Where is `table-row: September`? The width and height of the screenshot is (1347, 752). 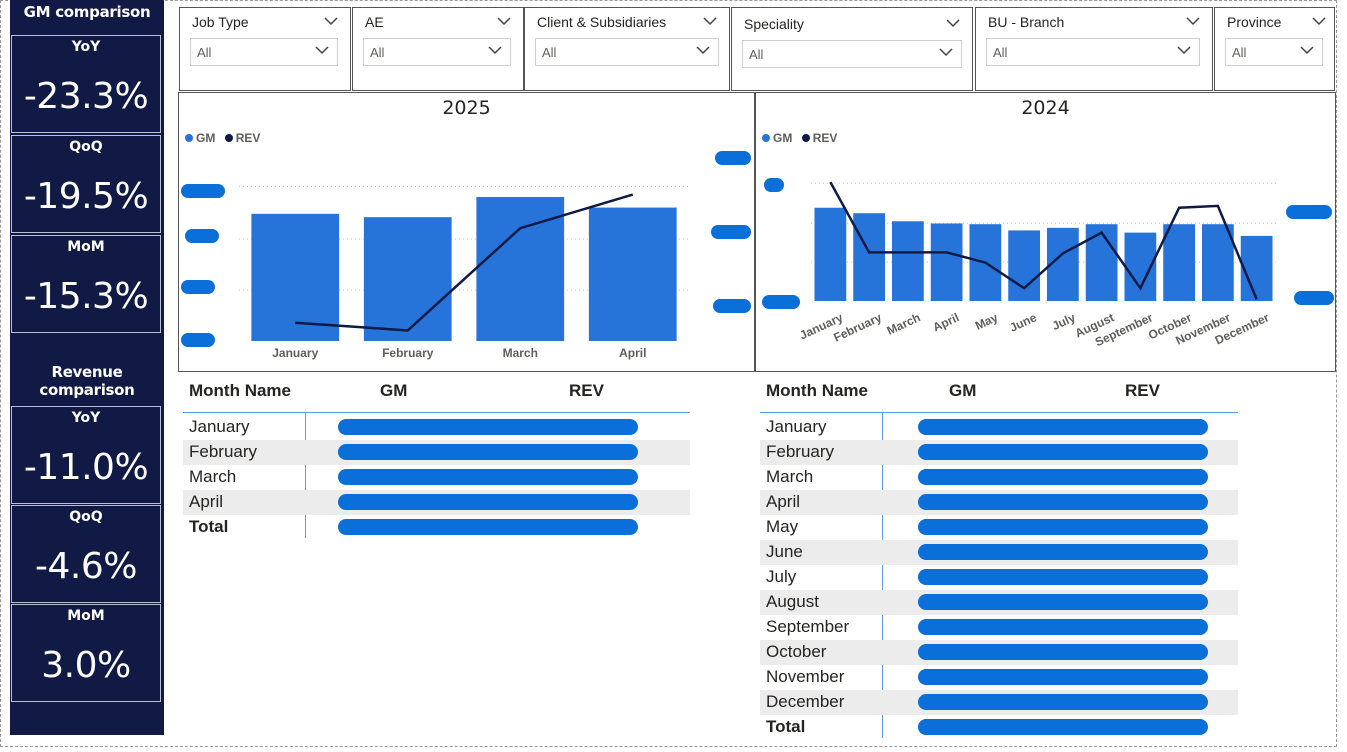 table-row: September is located at coordinates (999, 627).